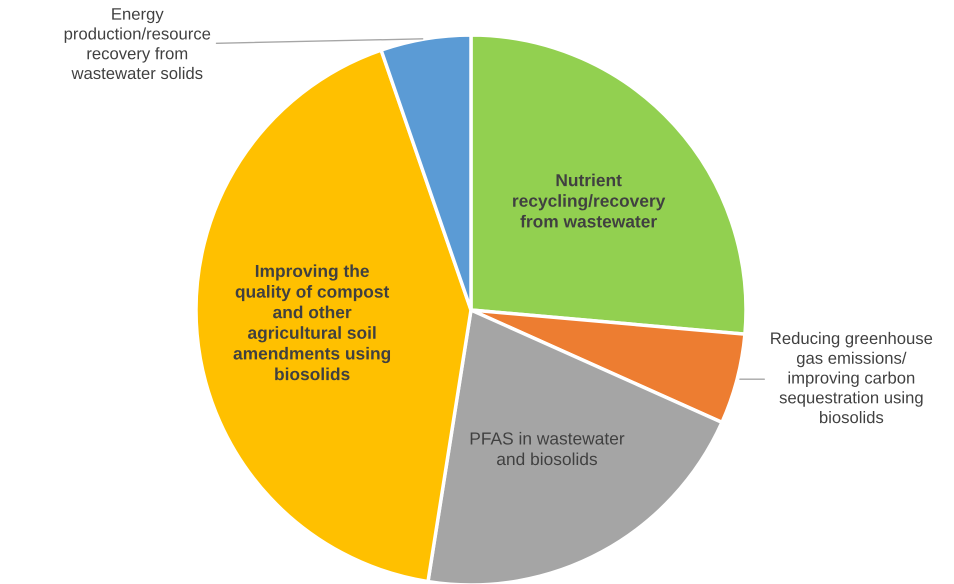  What do you see at coordinates (851, 378) in the screenshot?
I see `slice-label: Reducing greenhouse gas emissions/ improving carbon sequestration using biosolids` at bounding box center [851, 378].